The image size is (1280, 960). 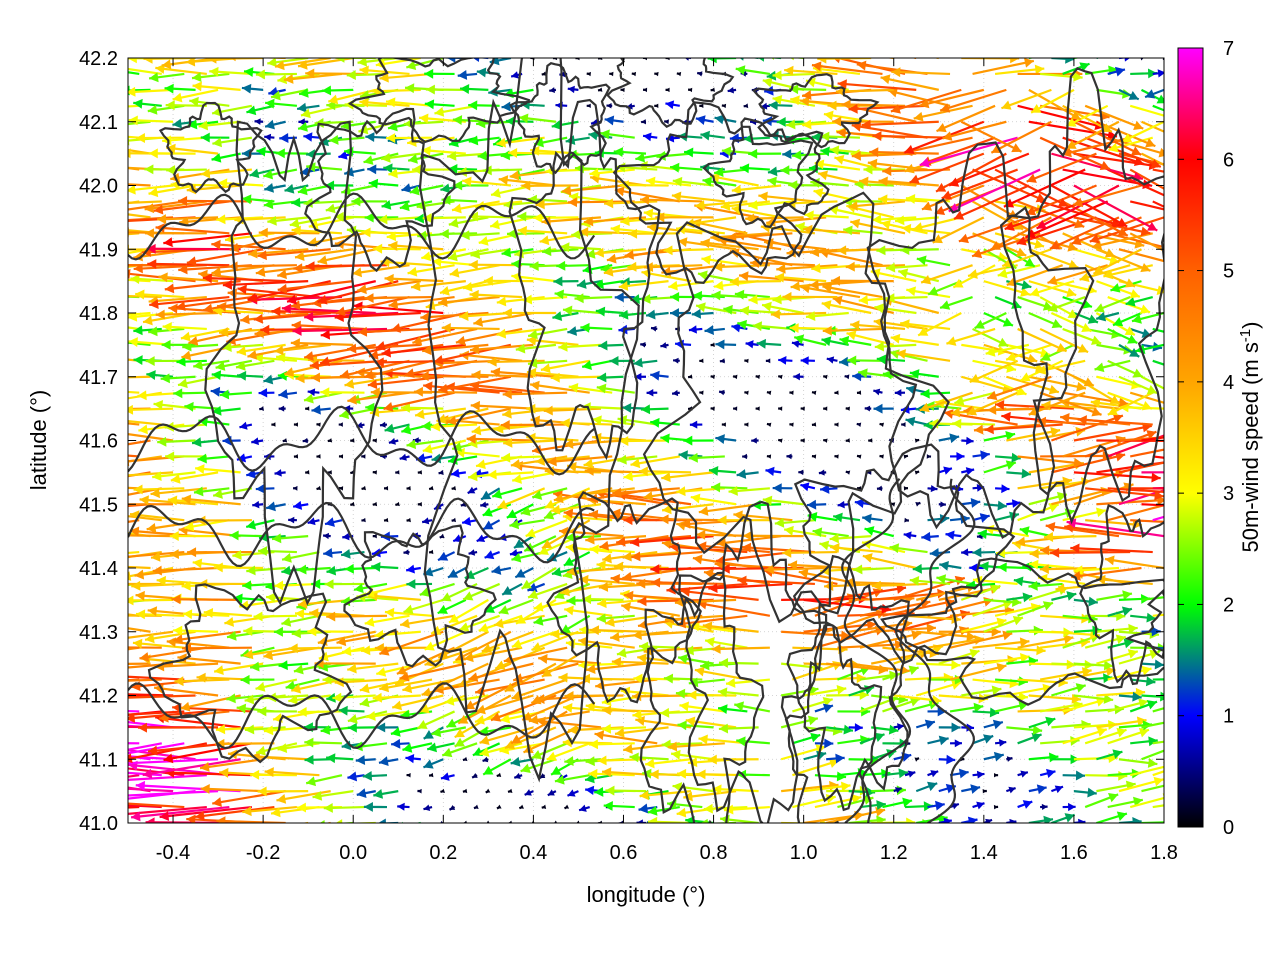 What do you see at coordinates (98, 187) in the screenshot?
I see `y-tick-label: 42.0` at bounding box center [98, 187].